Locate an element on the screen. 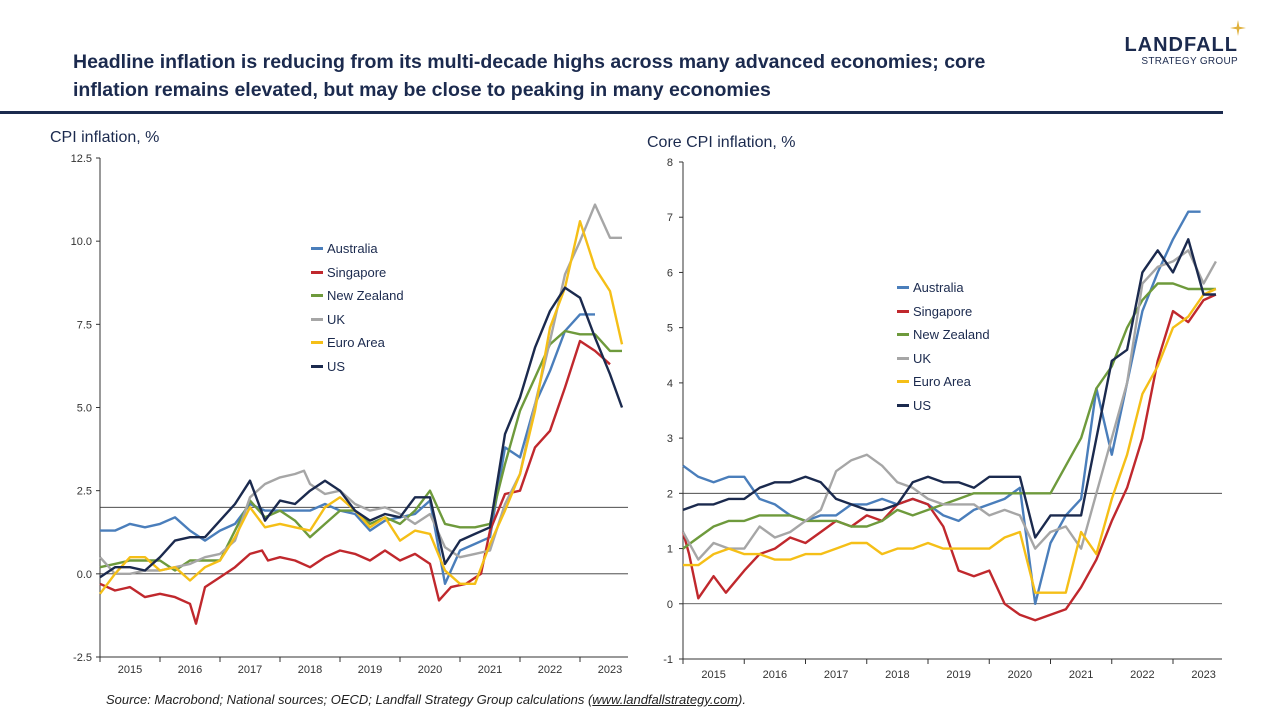 This screenshot has width=1280, height=720. core-y-tick-label: 8 is located at coordinates (670, 163).